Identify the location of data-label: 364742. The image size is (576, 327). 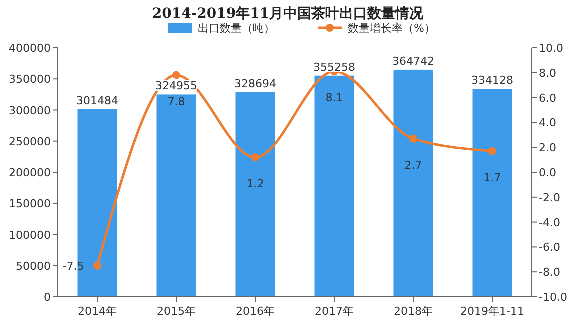
(413, 61).